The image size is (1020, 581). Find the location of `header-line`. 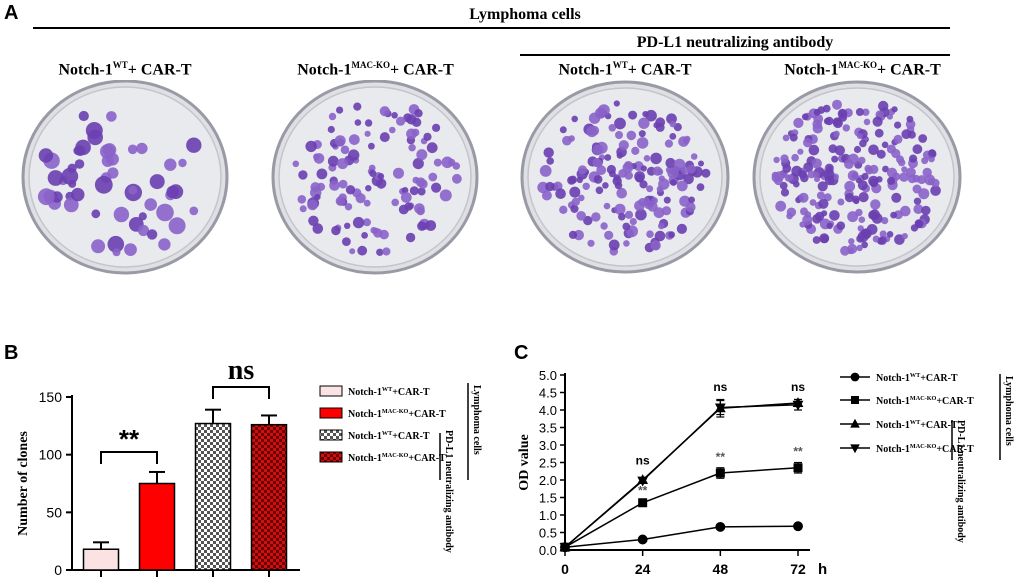

header-line is located at coordinates (491, 28).